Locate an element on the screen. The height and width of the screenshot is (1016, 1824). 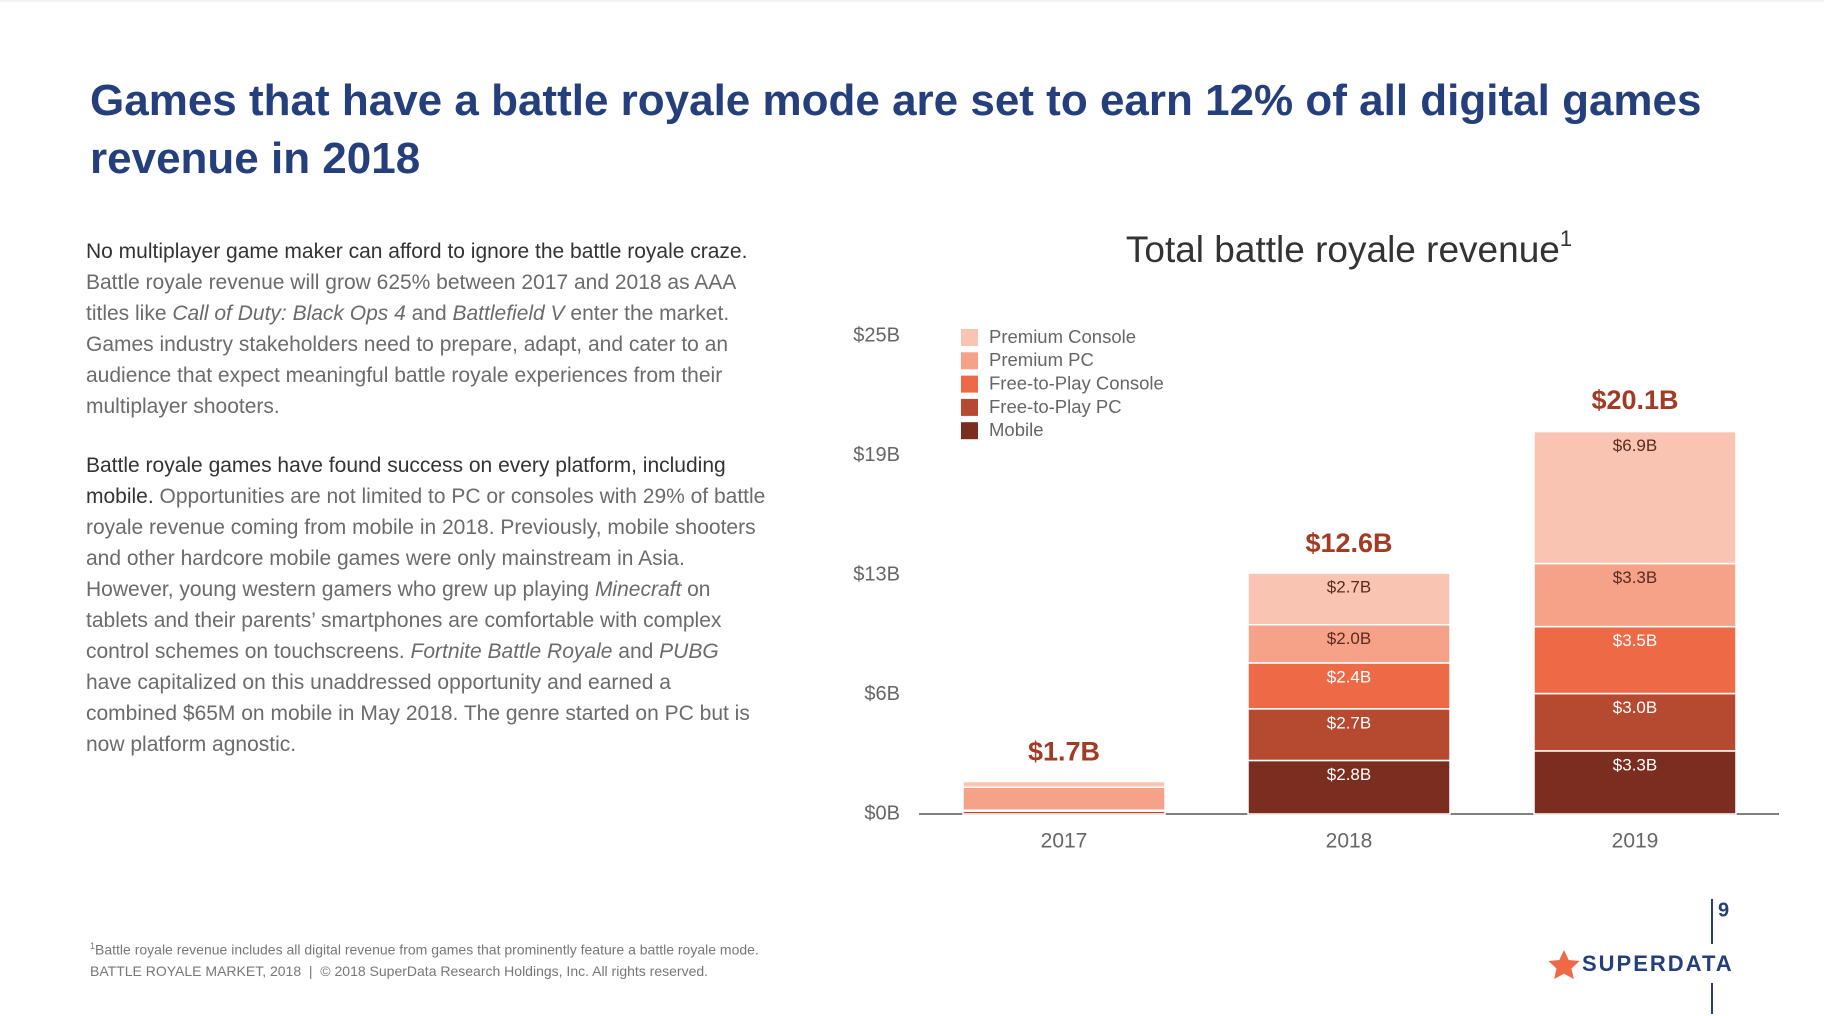
total-label: $1.7B is located at coordinates (1064, 752).